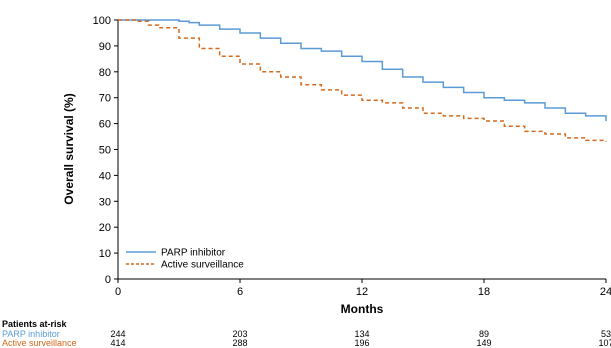  I want to click on chart-legend: PARP inhibitor Active surveillance, so click(185, 259).